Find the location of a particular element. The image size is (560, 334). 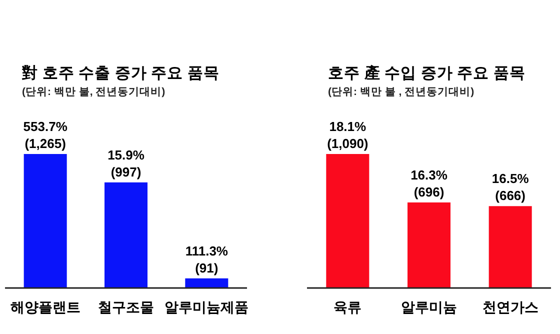

x-tick-label: 알루미늄제품 is located at coordinates (206, 307).